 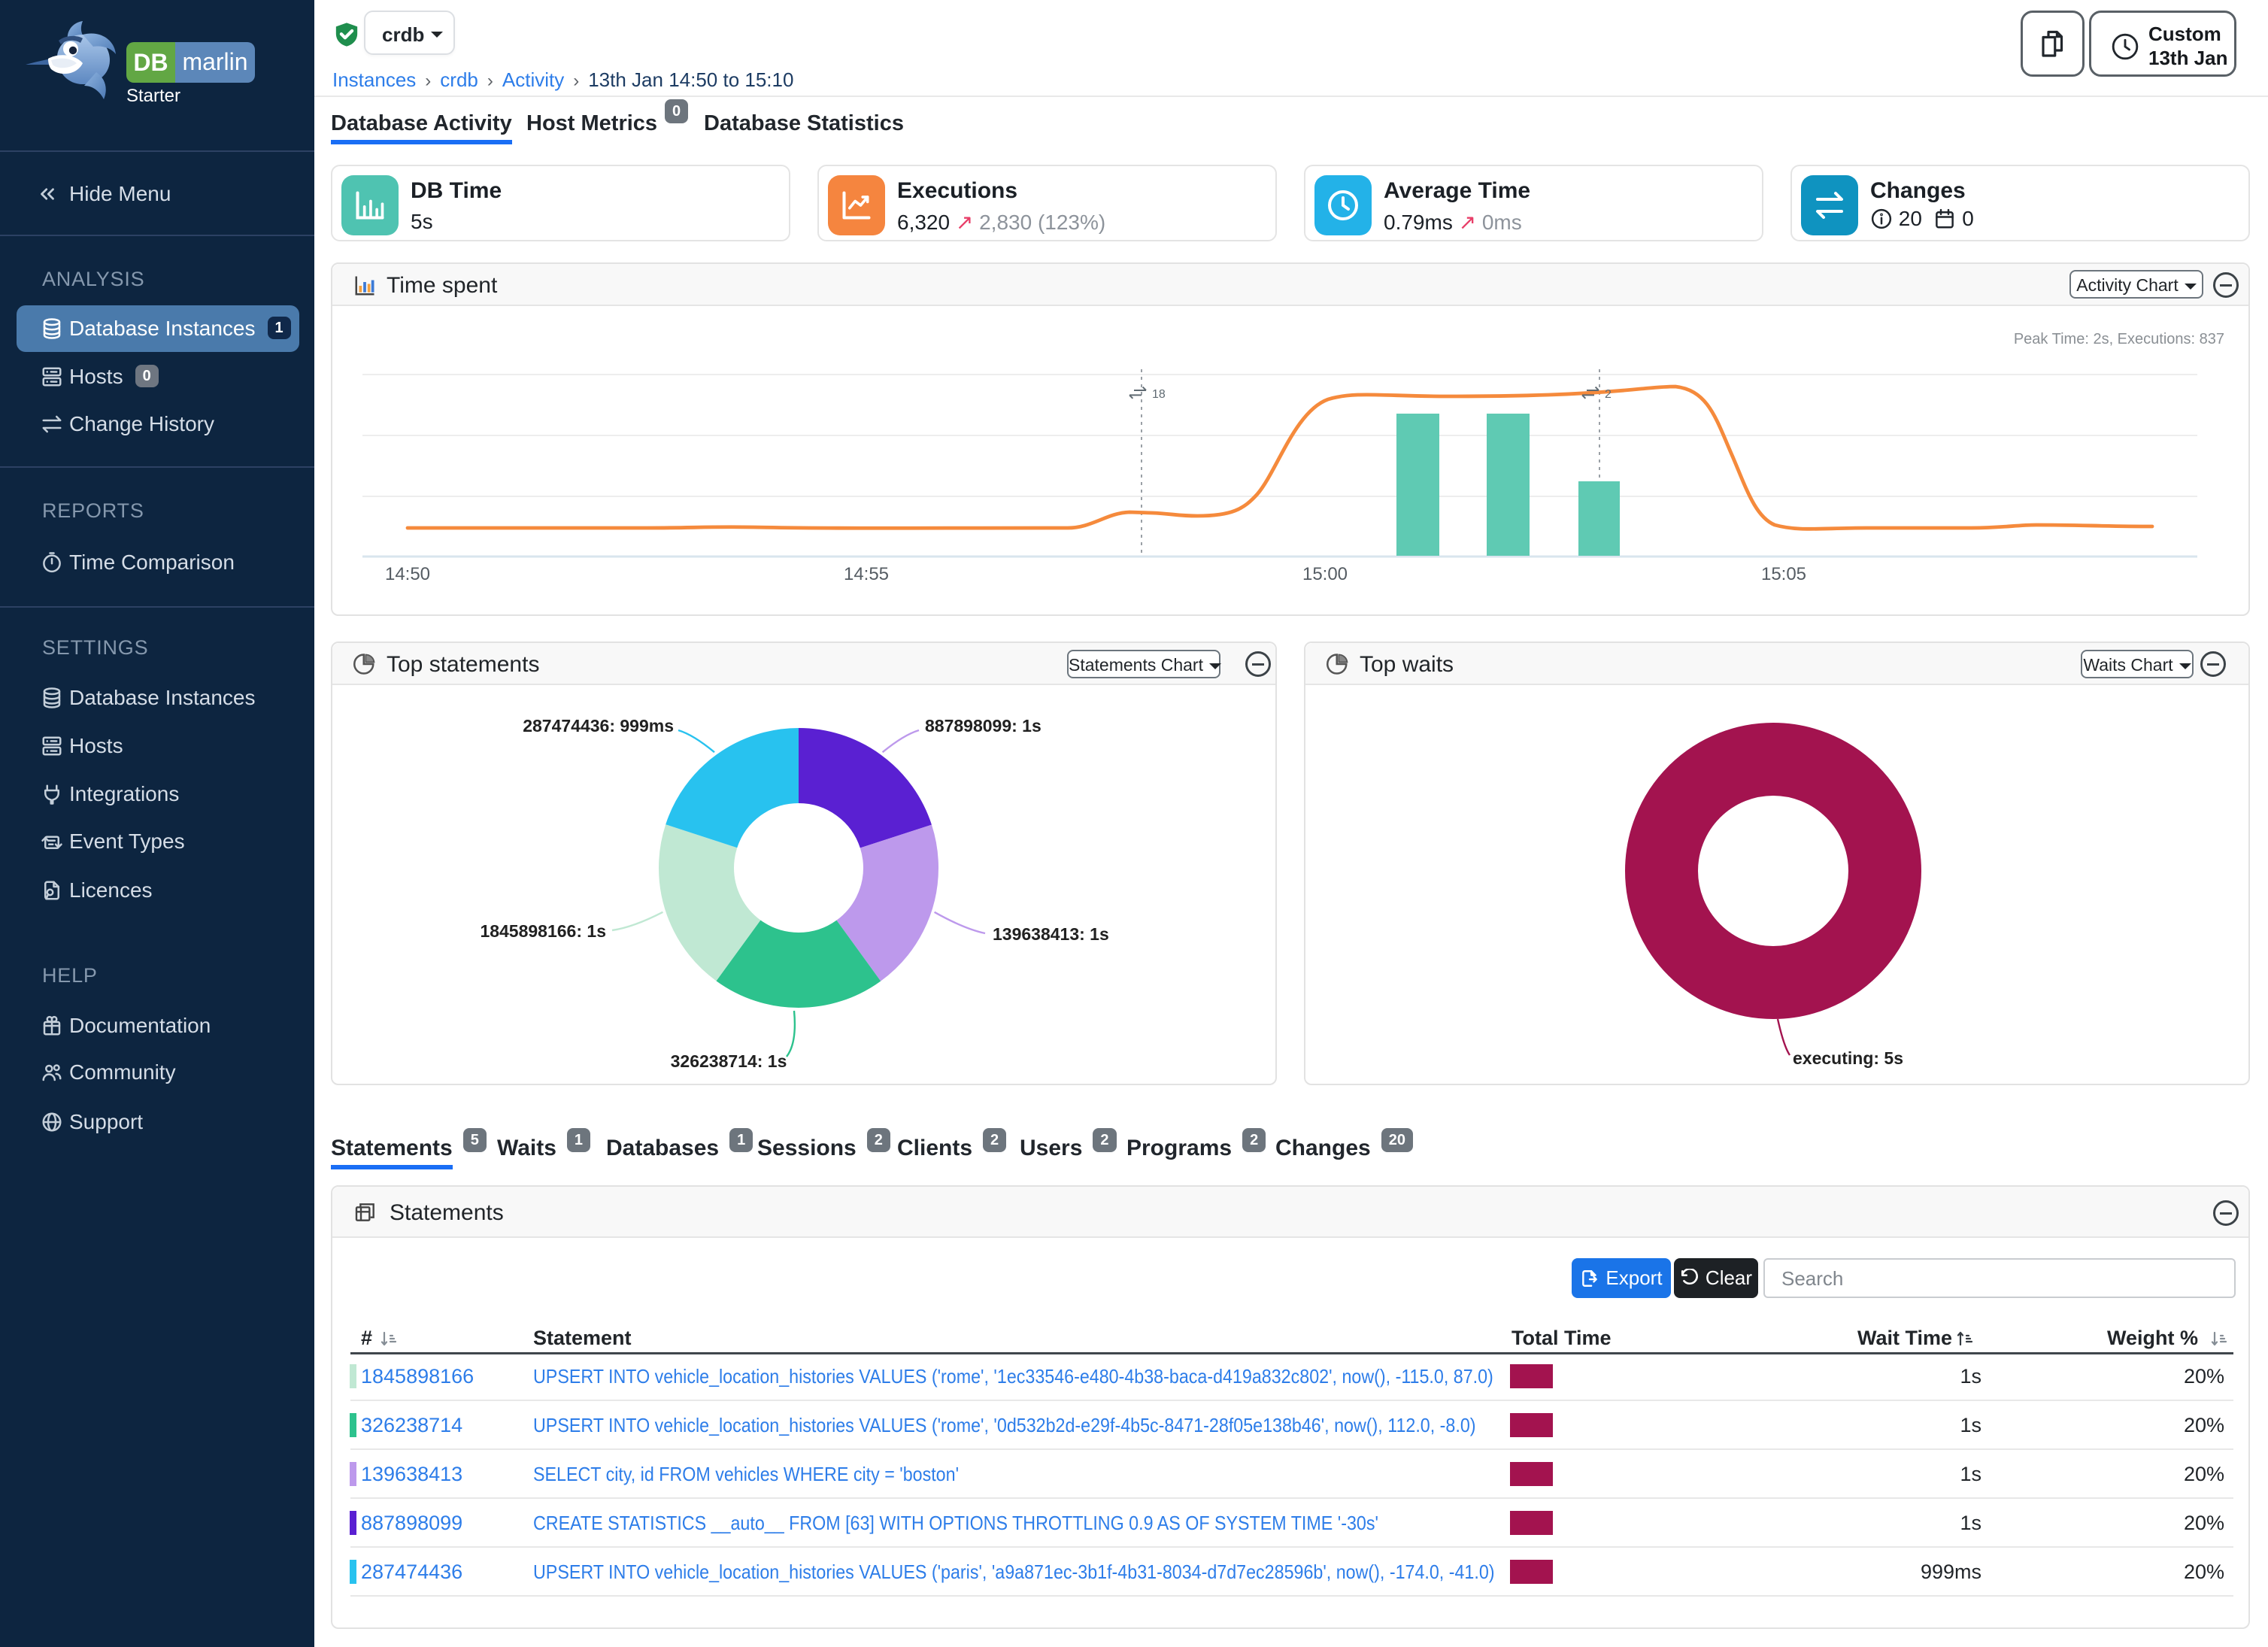 I want to click on svg-text: 287474436: 999ms, so click(x=598, y=726).